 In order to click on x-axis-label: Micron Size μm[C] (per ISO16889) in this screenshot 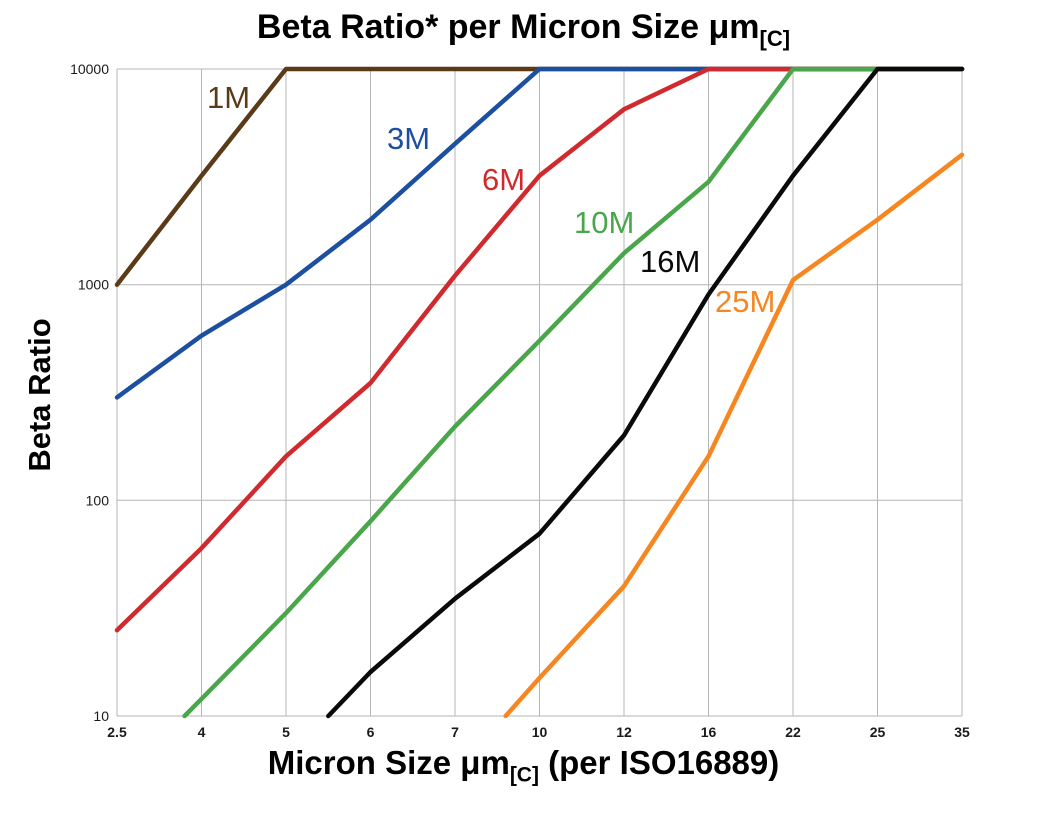, I will do `click(523, 766)`.